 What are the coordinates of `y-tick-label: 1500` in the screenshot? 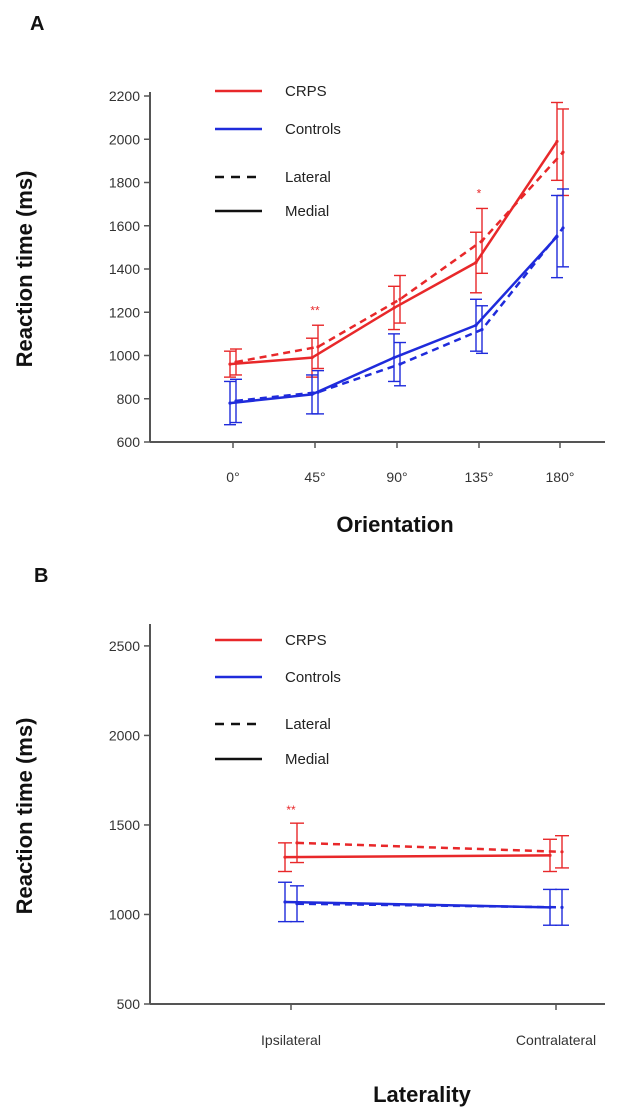 It's located at (124, 825).